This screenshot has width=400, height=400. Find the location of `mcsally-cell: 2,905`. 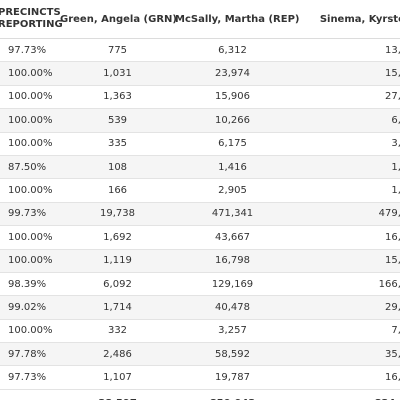

mcsally-cell: 2,905 is located at coordinates (232, 190).